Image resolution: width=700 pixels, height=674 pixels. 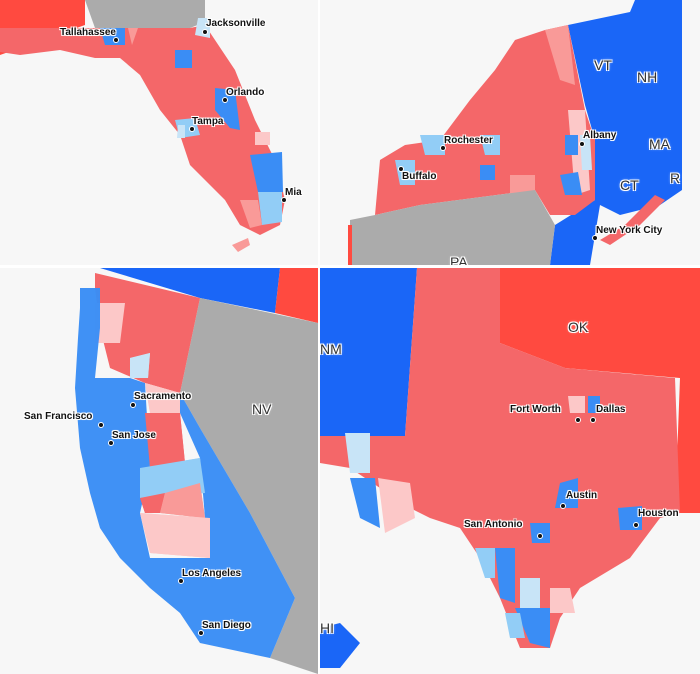 What do you see at coordinates (600, 135) in the screenshot?
I see `city-label-albany: Albany` at bounding box center [600, 135].